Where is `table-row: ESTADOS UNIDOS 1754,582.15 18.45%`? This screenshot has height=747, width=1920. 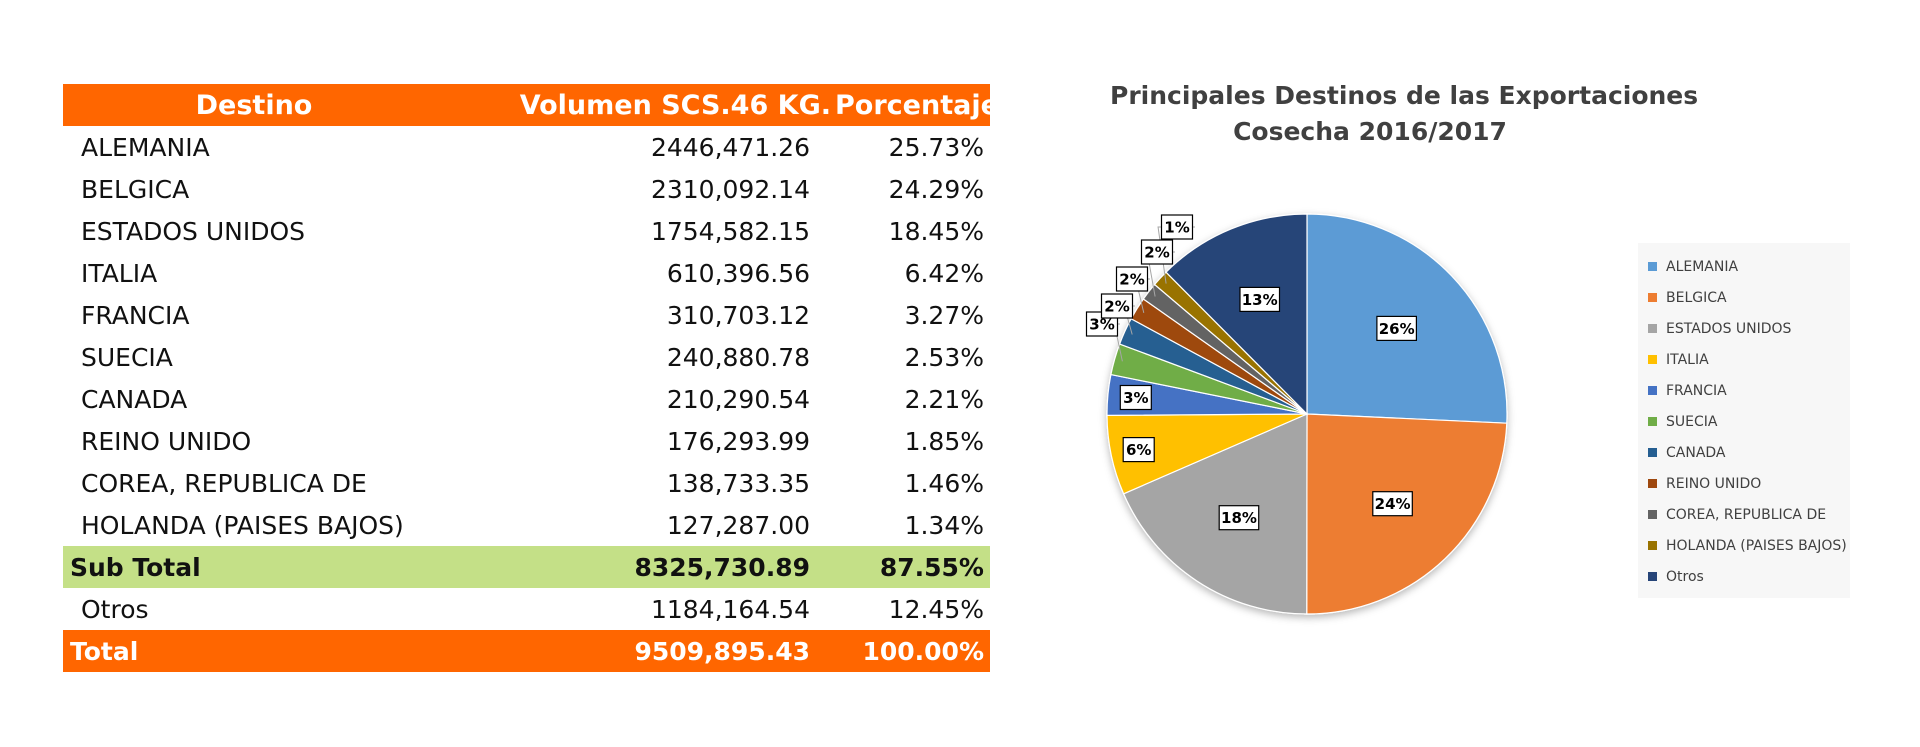 table-row: ESTADOS UNIDOS 1754,582.15 18.45% is located at coordinates (526, 231).